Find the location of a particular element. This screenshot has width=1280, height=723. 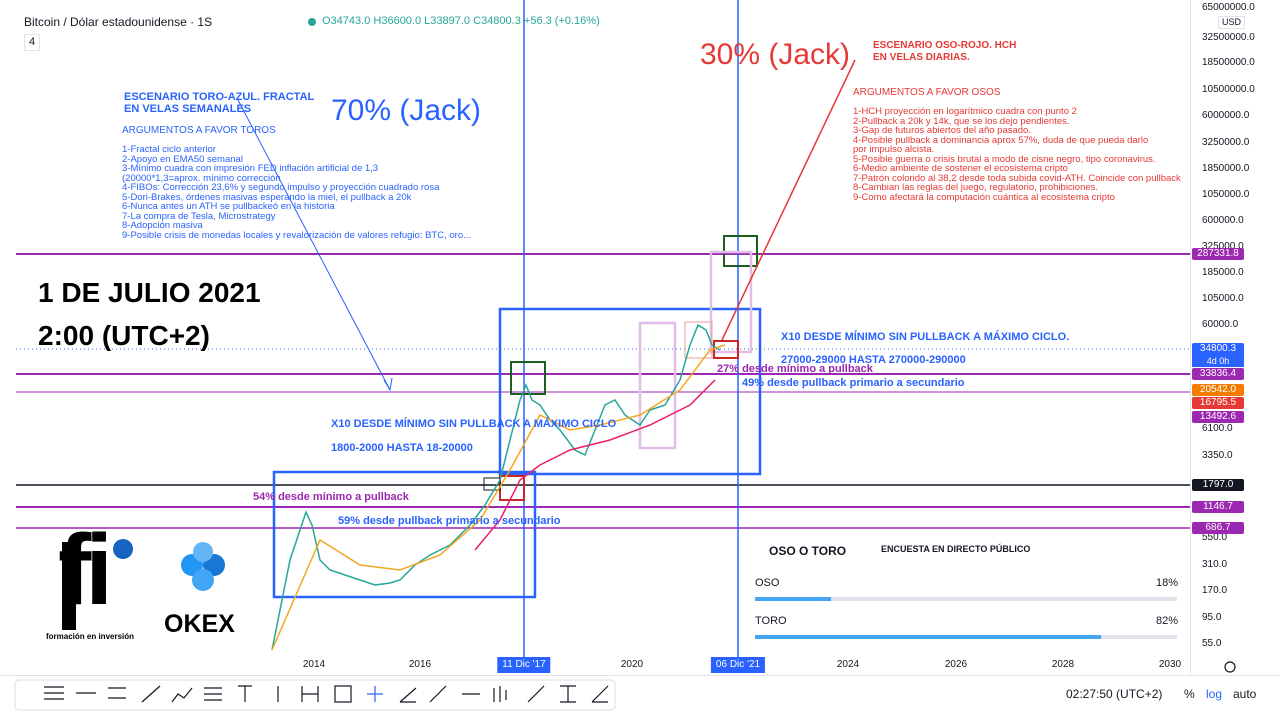

y-tick-label: 6100.0 is located at coordinates (1217, 428).